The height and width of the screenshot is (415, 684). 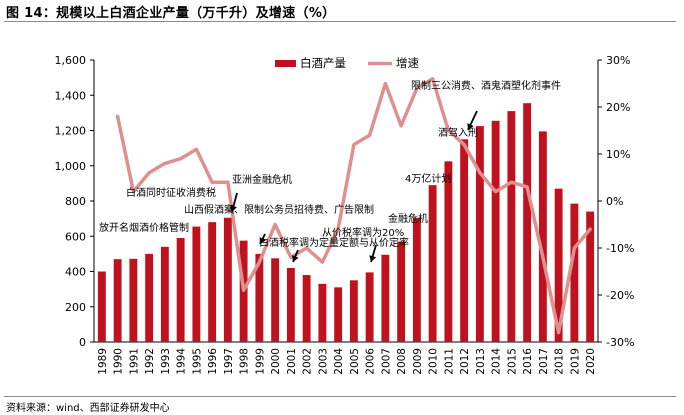 What do you see at coordinates (339, 361) in the screenshot?
I see `x-tick-label: 2004` at bounding box center [339, 361].